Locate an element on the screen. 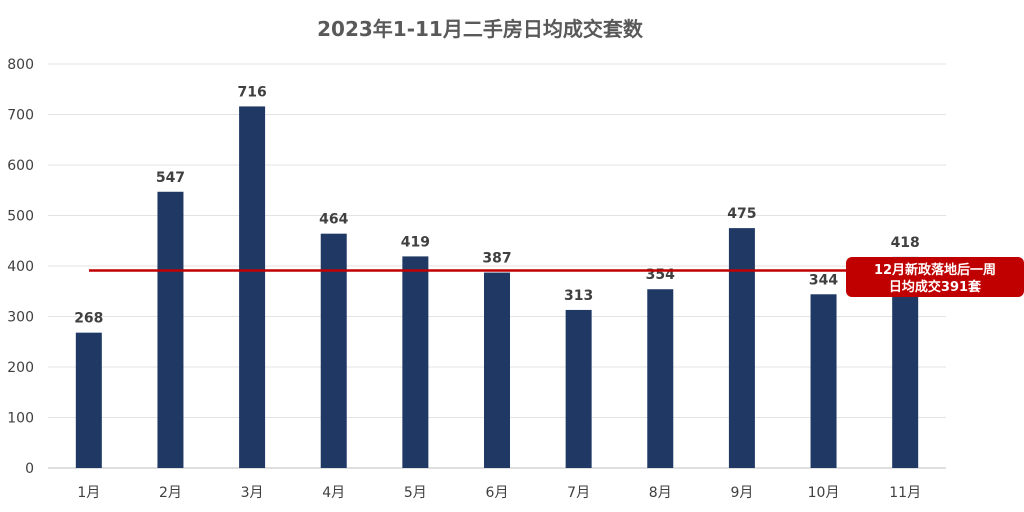 The width and height of the screenshot is (1024, 512). y-tick-label: 600 is located at coordinates (20, 166).